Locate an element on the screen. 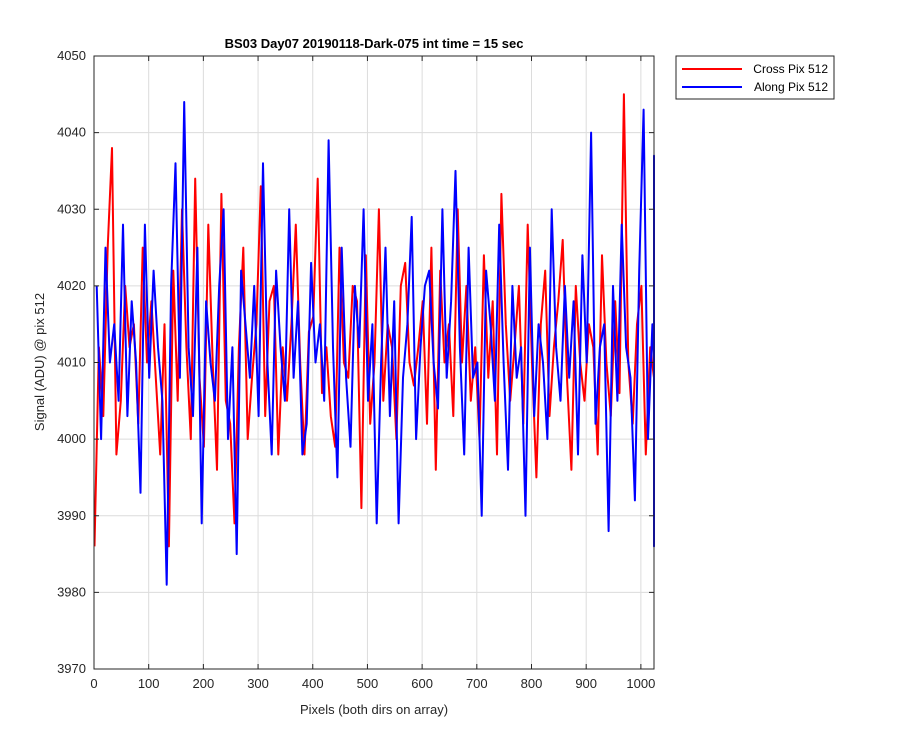  y-tick-label: 4040 is located at coordinates (71, 132).